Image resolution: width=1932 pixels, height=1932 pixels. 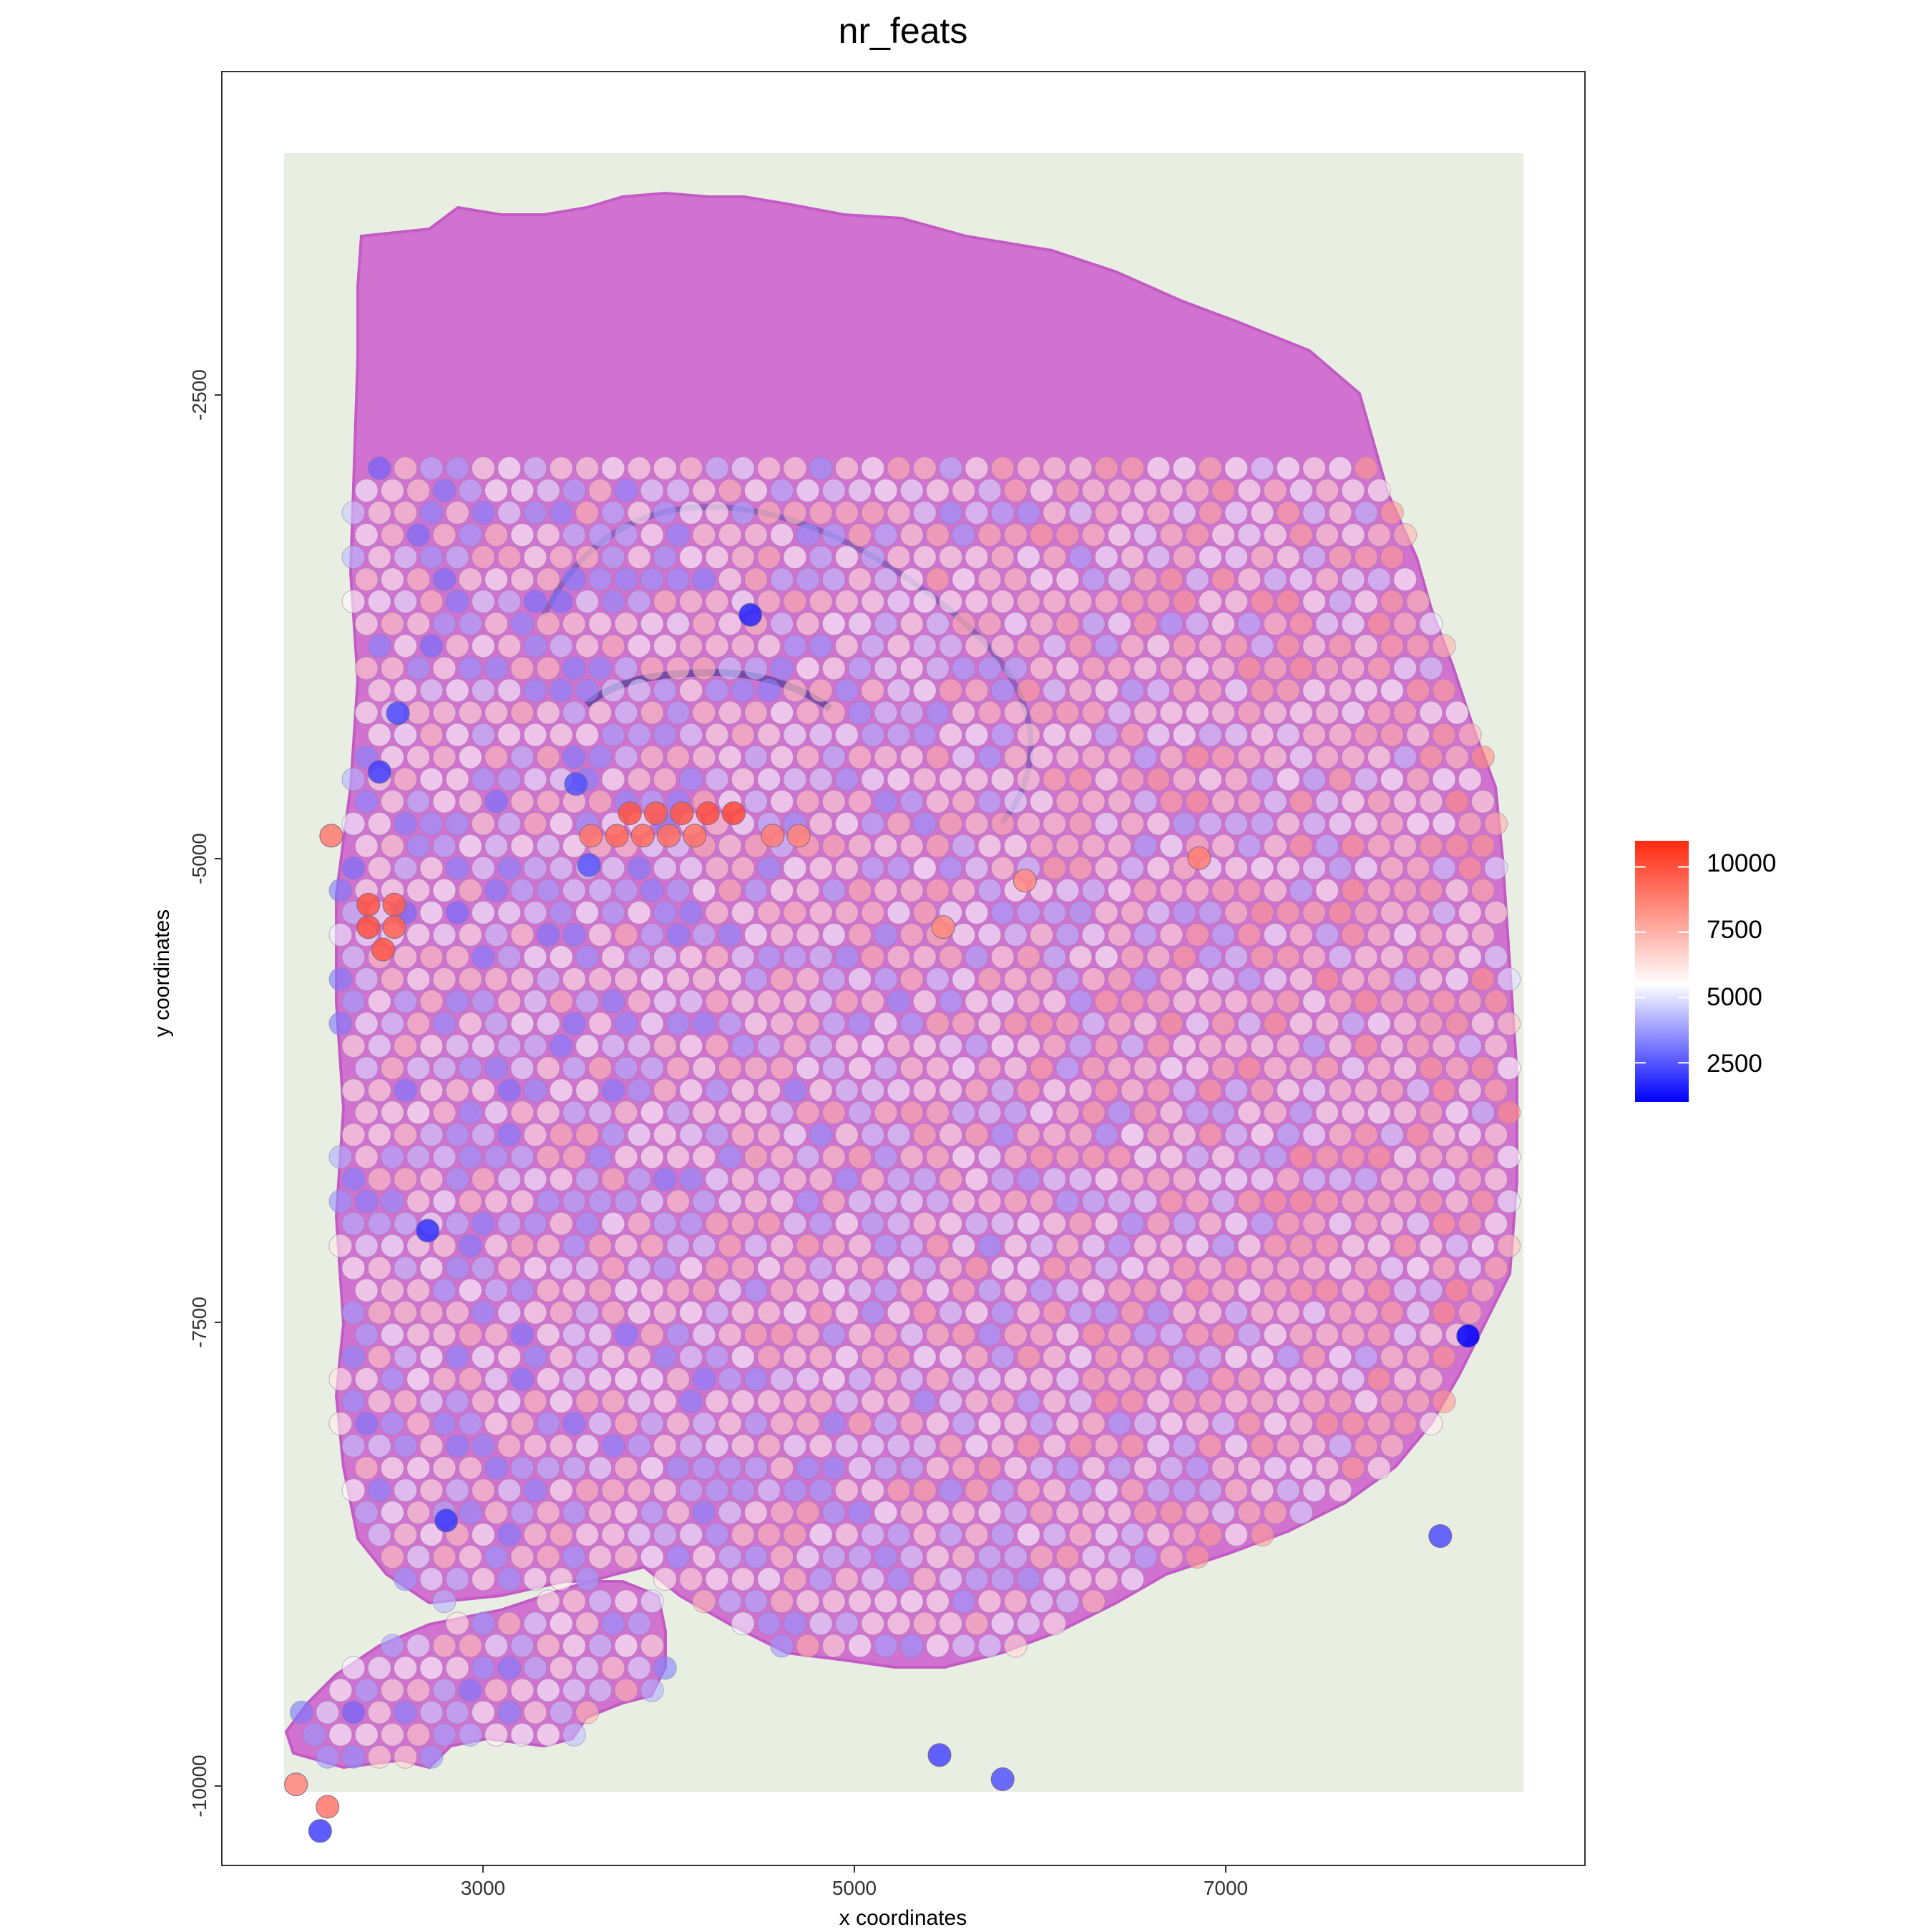 I want to click on spot-extreme, so click(x=656, y=813).